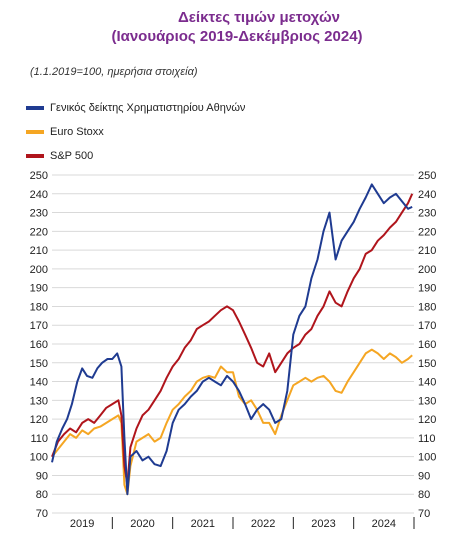 The image size is (458, 547). Describe the element at coordinates (424, 514) in the screenshot. I see `y-tick-right-70: 70` at that location.